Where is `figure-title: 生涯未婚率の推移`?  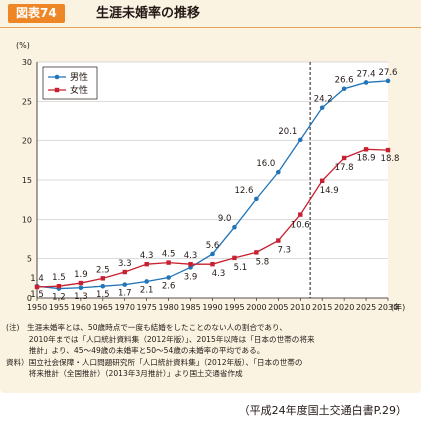 figure-title: 生涯未婚率の推移 is located at coordinates (148, 13).